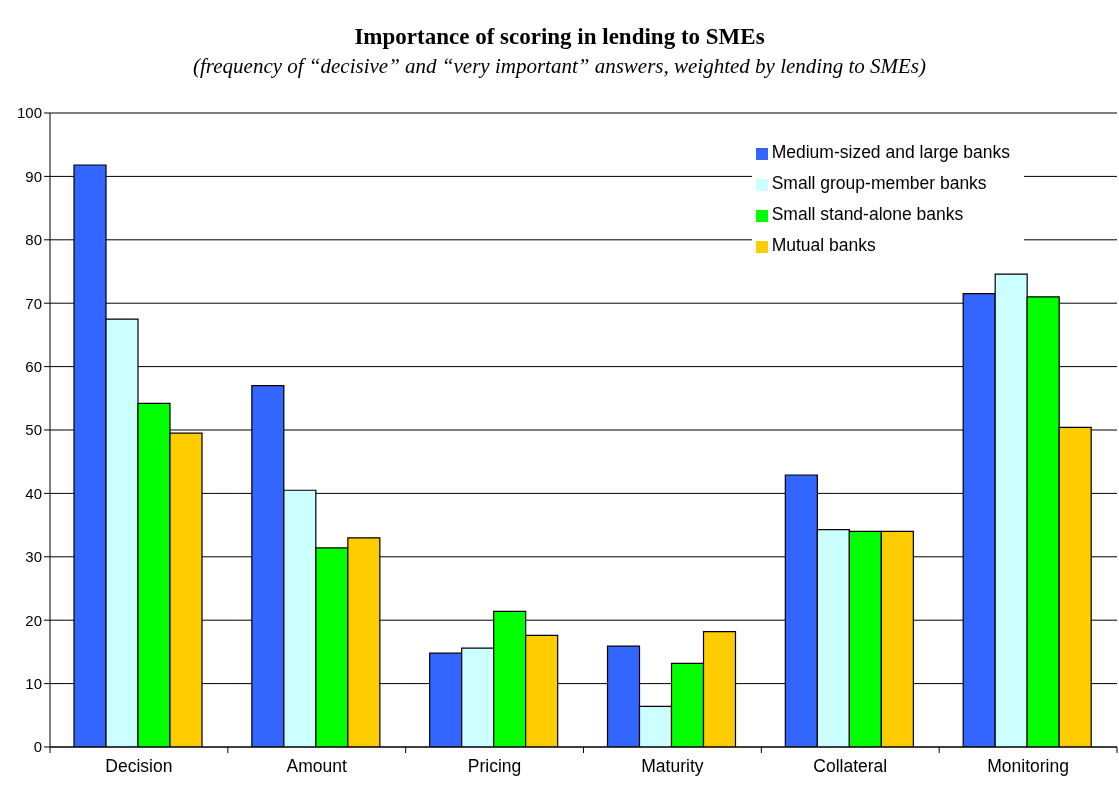 The height and width of the screenshot is (787, 1119). I want to click on y-tick-label: 60, so click(33, 366).